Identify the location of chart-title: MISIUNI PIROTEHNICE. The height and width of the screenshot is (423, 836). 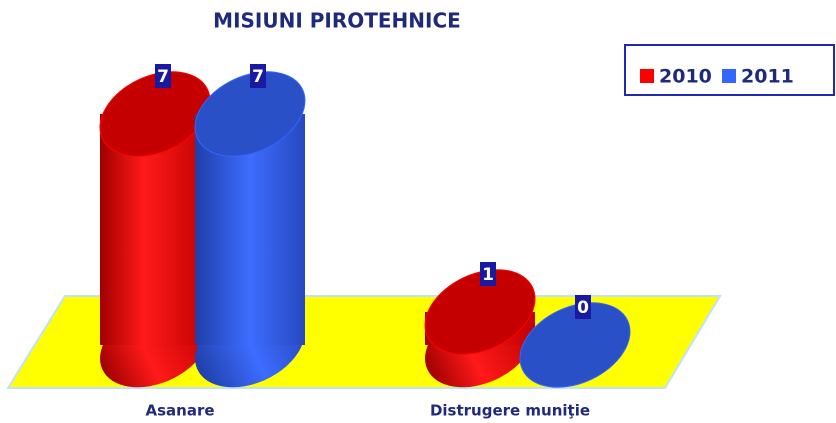
(337, 21).